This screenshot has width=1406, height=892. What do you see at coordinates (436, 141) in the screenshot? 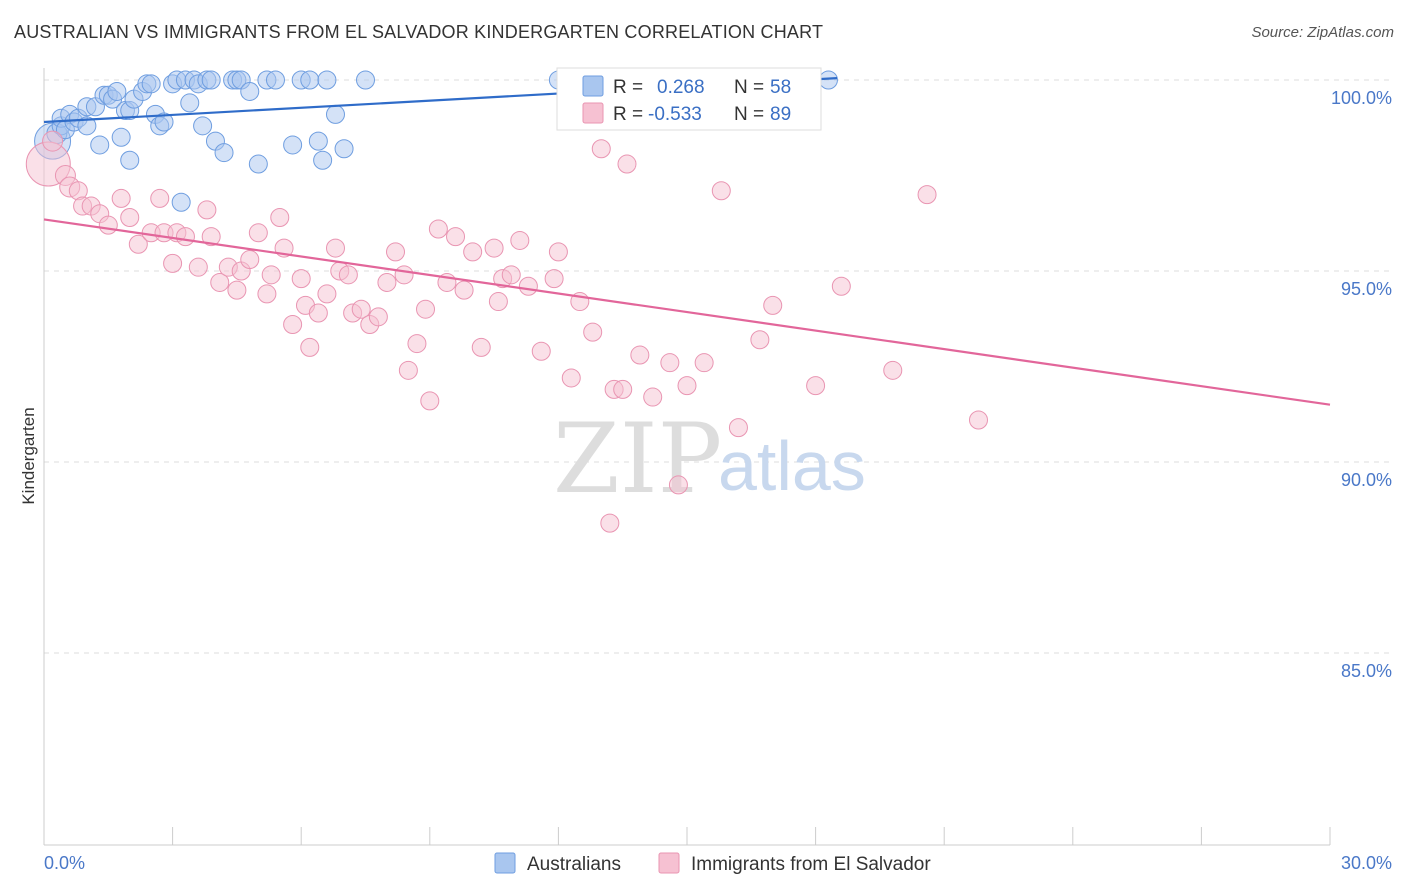
I see `series-australians` at bounding box center [436, 141].